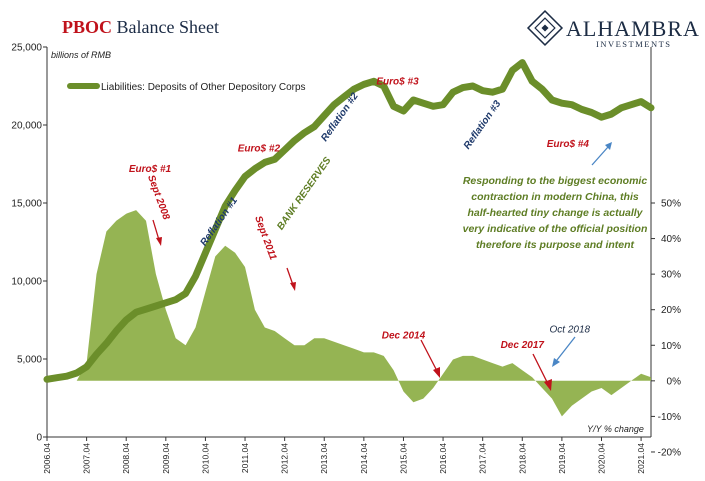  Describe the element at coordinates (29, 243) in the screenshot. I see `left-axis-ticks: 0 5,000 10,000 15,000 20,000 25,000` at that location.